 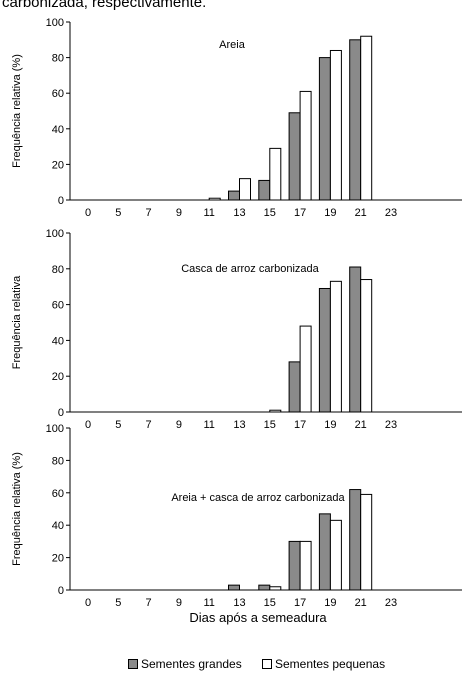 I want to click on y-axis-label: Frequência relativa, so click(x=17, y=322).